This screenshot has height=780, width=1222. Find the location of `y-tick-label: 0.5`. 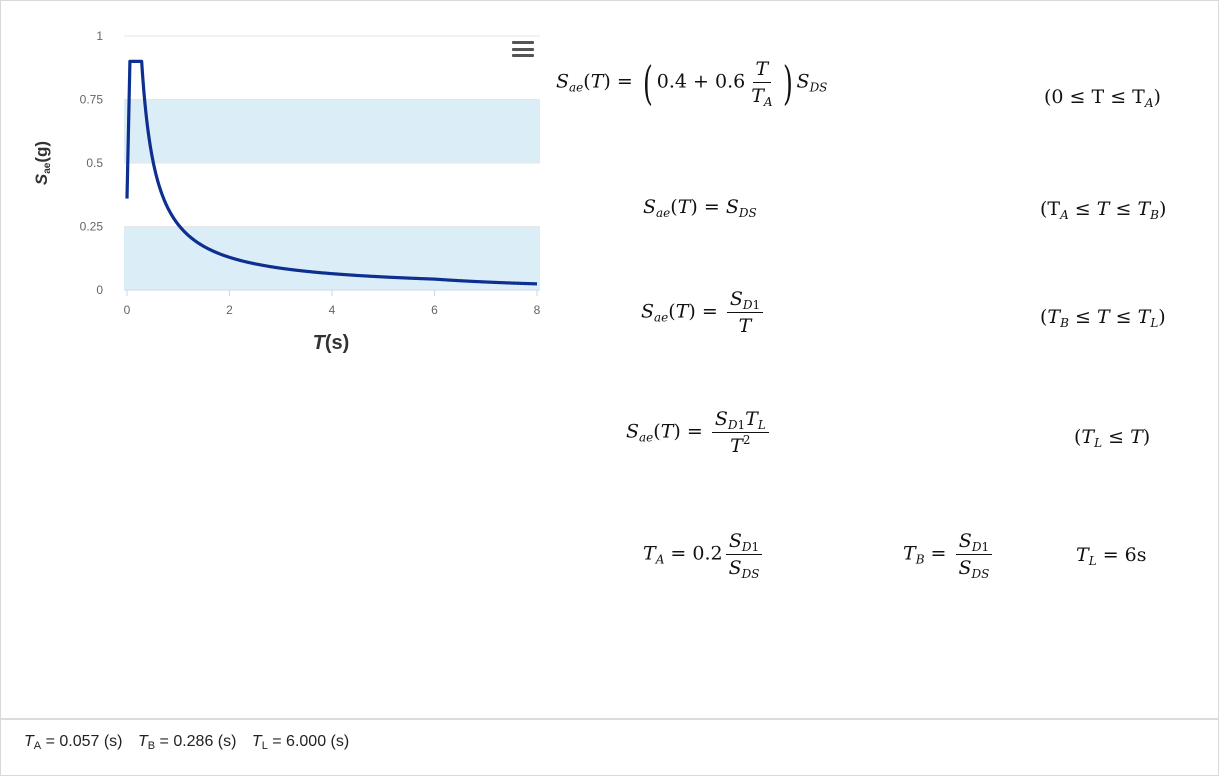

y-tick-label: 0.5 is located at coordinates (94, 163).